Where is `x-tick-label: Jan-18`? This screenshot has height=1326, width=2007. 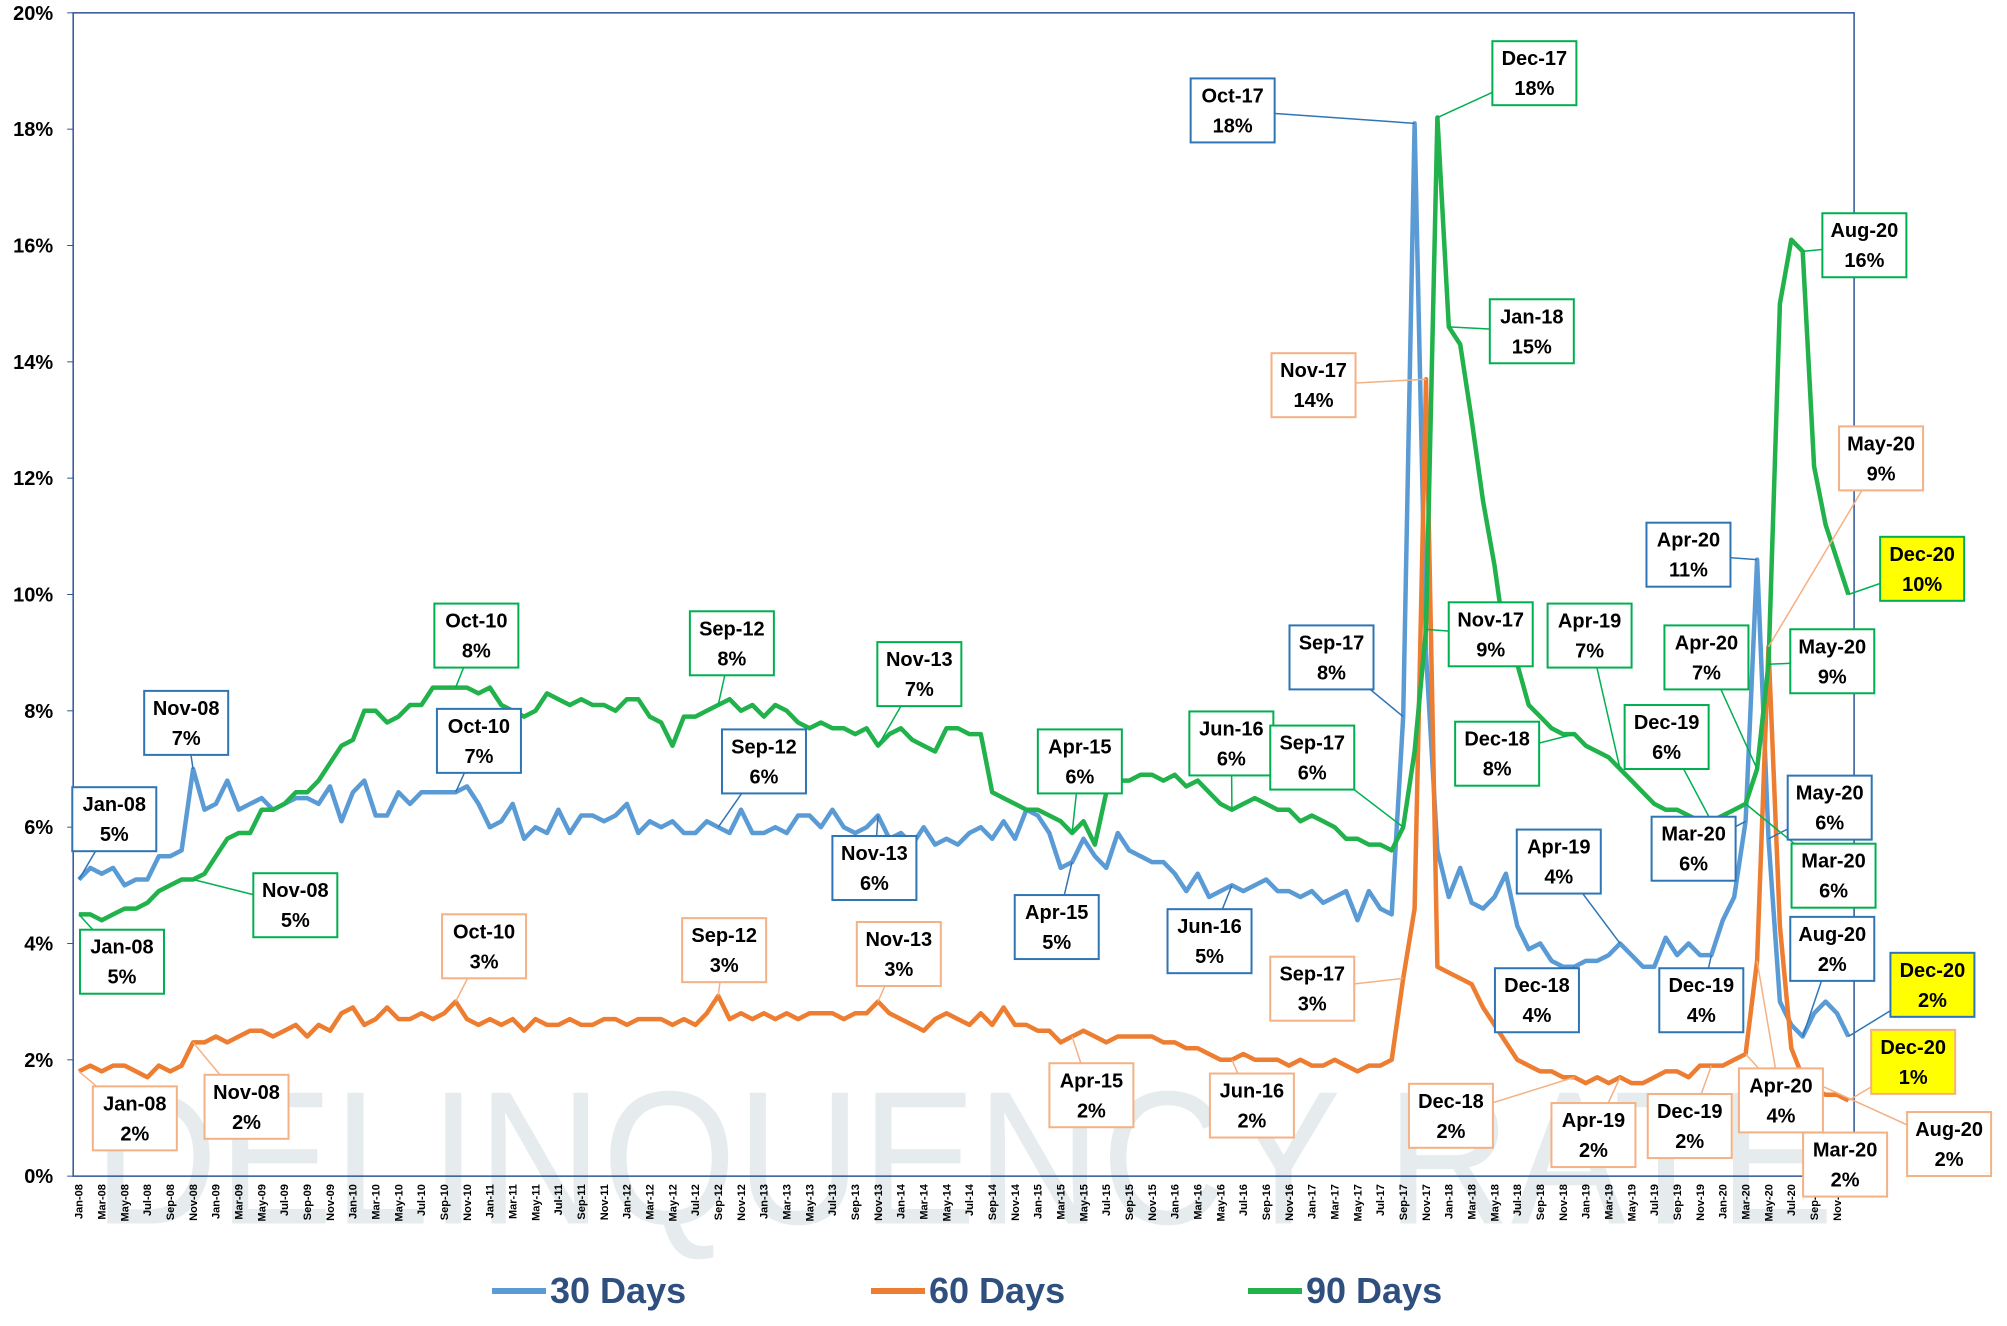 x-tick-label: Jan-18 is located at coordinates (1450, 1201).